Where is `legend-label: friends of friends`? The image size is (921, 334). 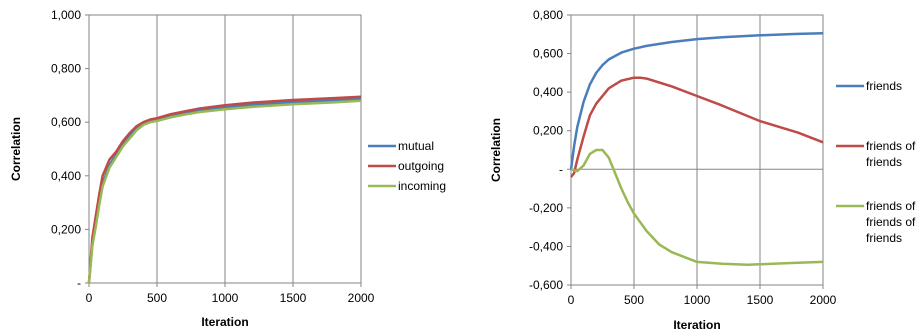
legend-label: friends of friends is located at coordinates (891, 154).